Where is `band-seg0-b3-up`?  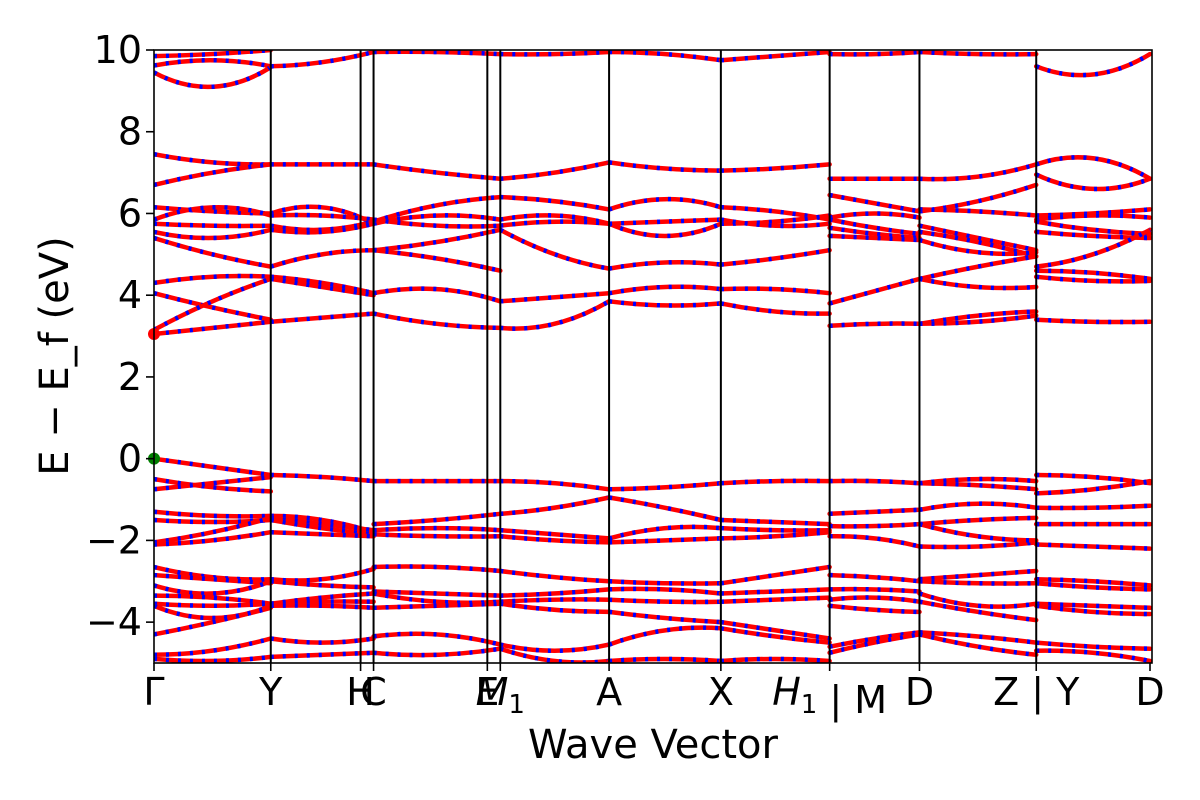
band-seg0-b3-up is located at coordinates (214, 159).